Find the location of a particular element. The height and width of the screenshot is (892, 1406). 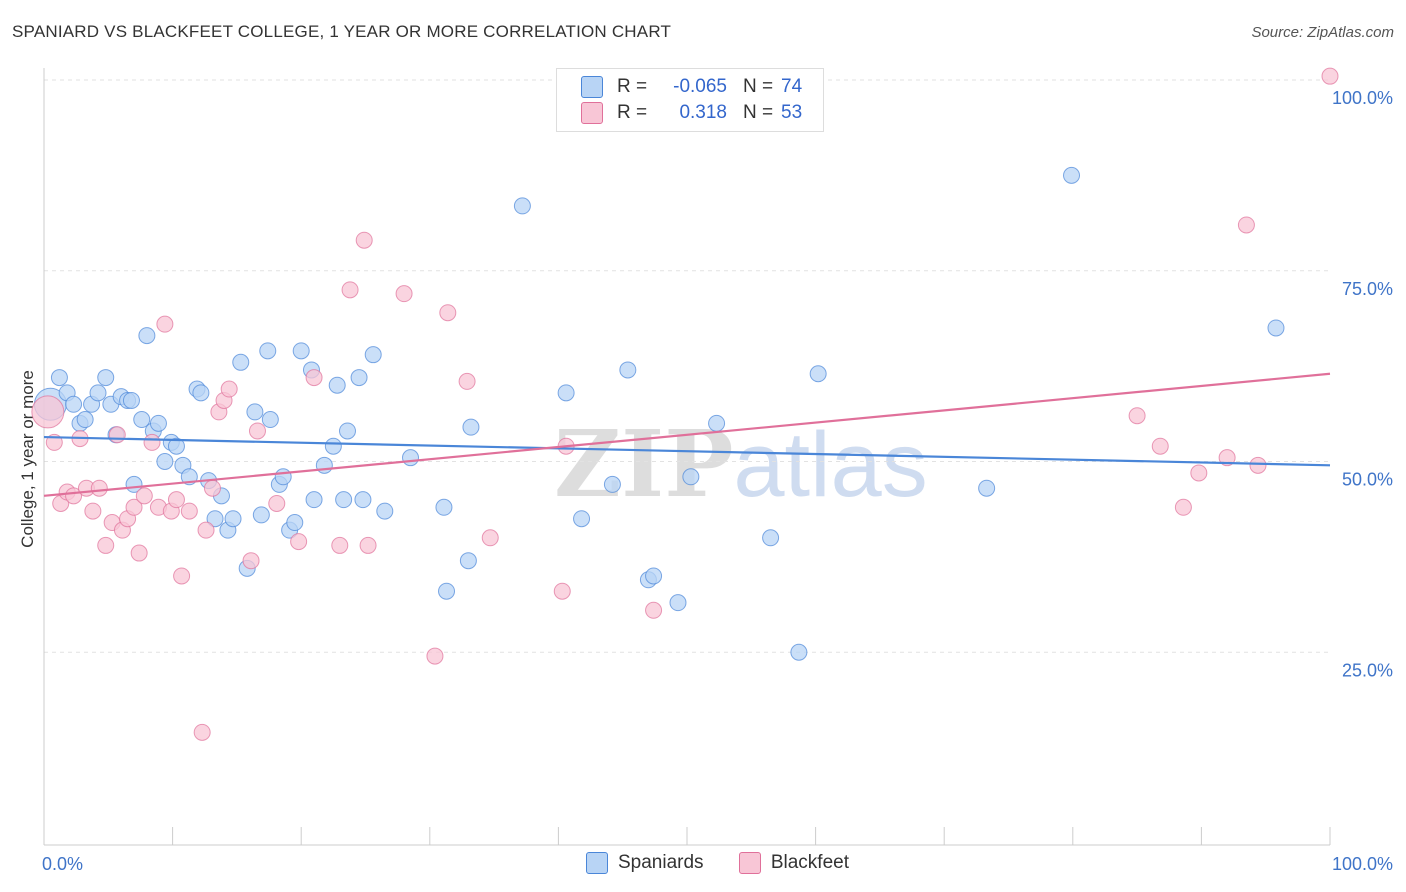

legend-swatch-blackfeet is located at coordinates (592, 113).